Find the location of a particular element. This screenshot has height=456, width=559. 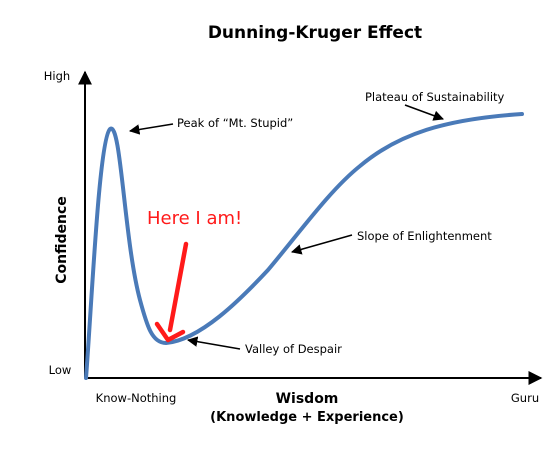

annotation-slope: Slope of Enlightenment is located at coordinates (424, 236).